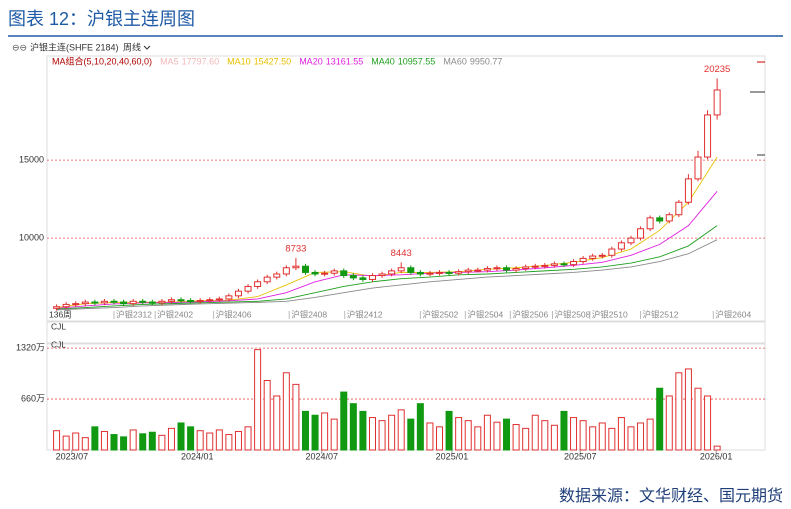 Image resolution: width=791 pixels, height=509 pixels. What do you see at coordinates (295, 248) in the screenshot?
I see `high-label: 8733` at bounding box center [295, 248].